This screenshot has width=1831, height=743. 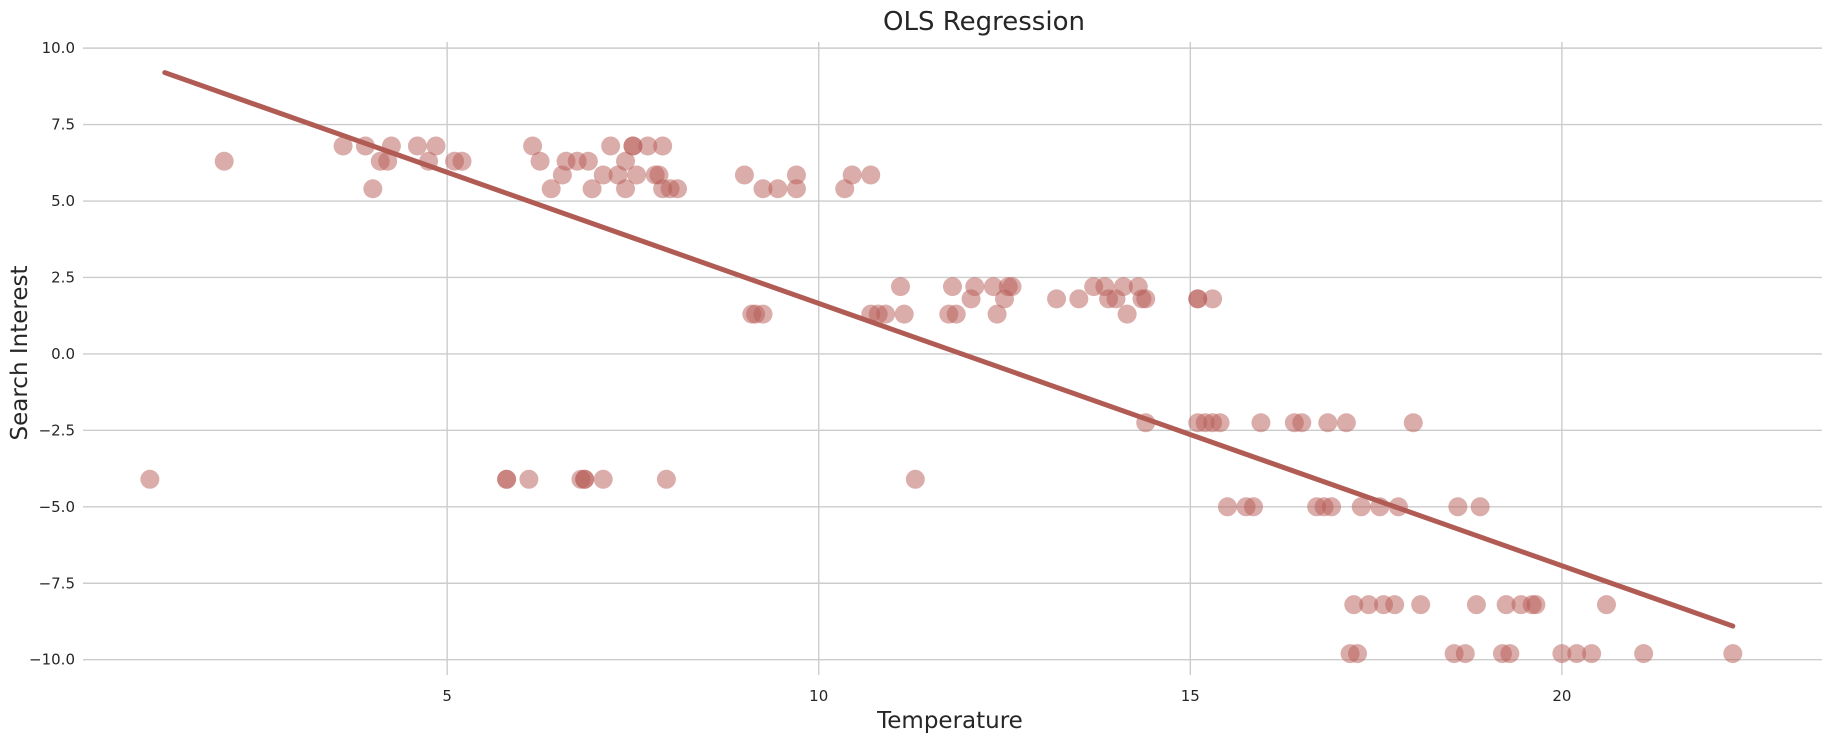 What do you see at coordinates (57, 430) in the screenshot?
I see `y-tick-label: −2.5` at bounding box center [57, 430].